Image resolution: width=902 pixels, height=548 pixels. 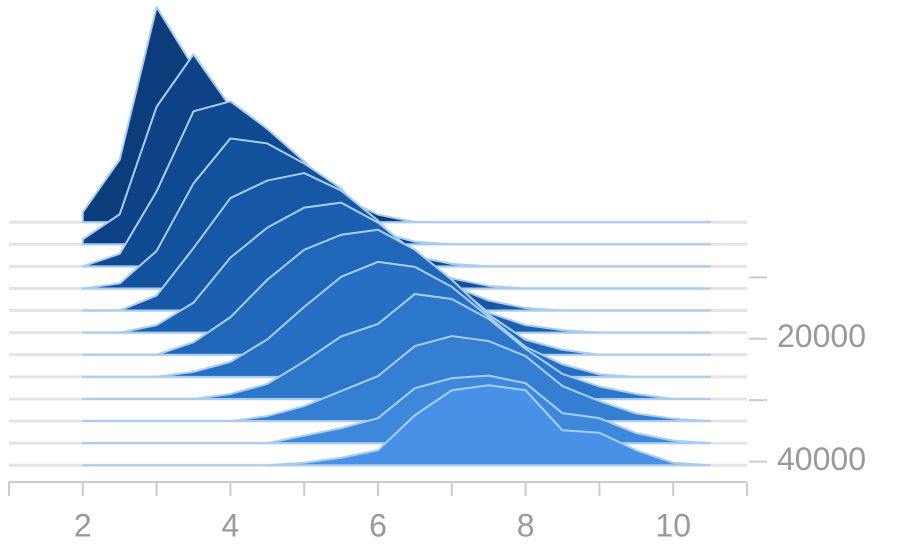 I want to click on y-tick-label: 20000, so click(x=821, y=336).